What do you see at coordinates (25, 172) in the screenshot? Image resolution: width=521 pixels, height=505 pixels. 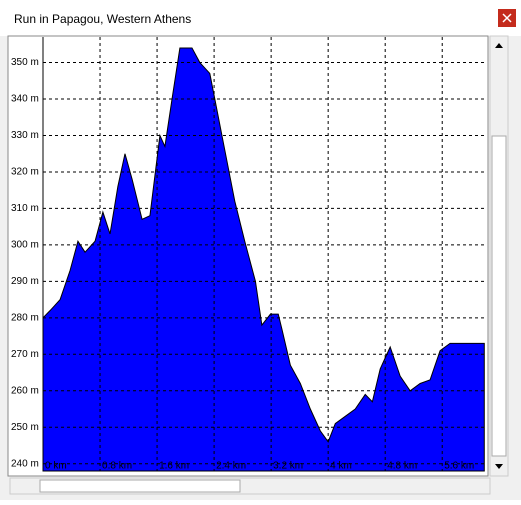 I see `y-tick-label: 320 m` at bounding box center [25, 172].